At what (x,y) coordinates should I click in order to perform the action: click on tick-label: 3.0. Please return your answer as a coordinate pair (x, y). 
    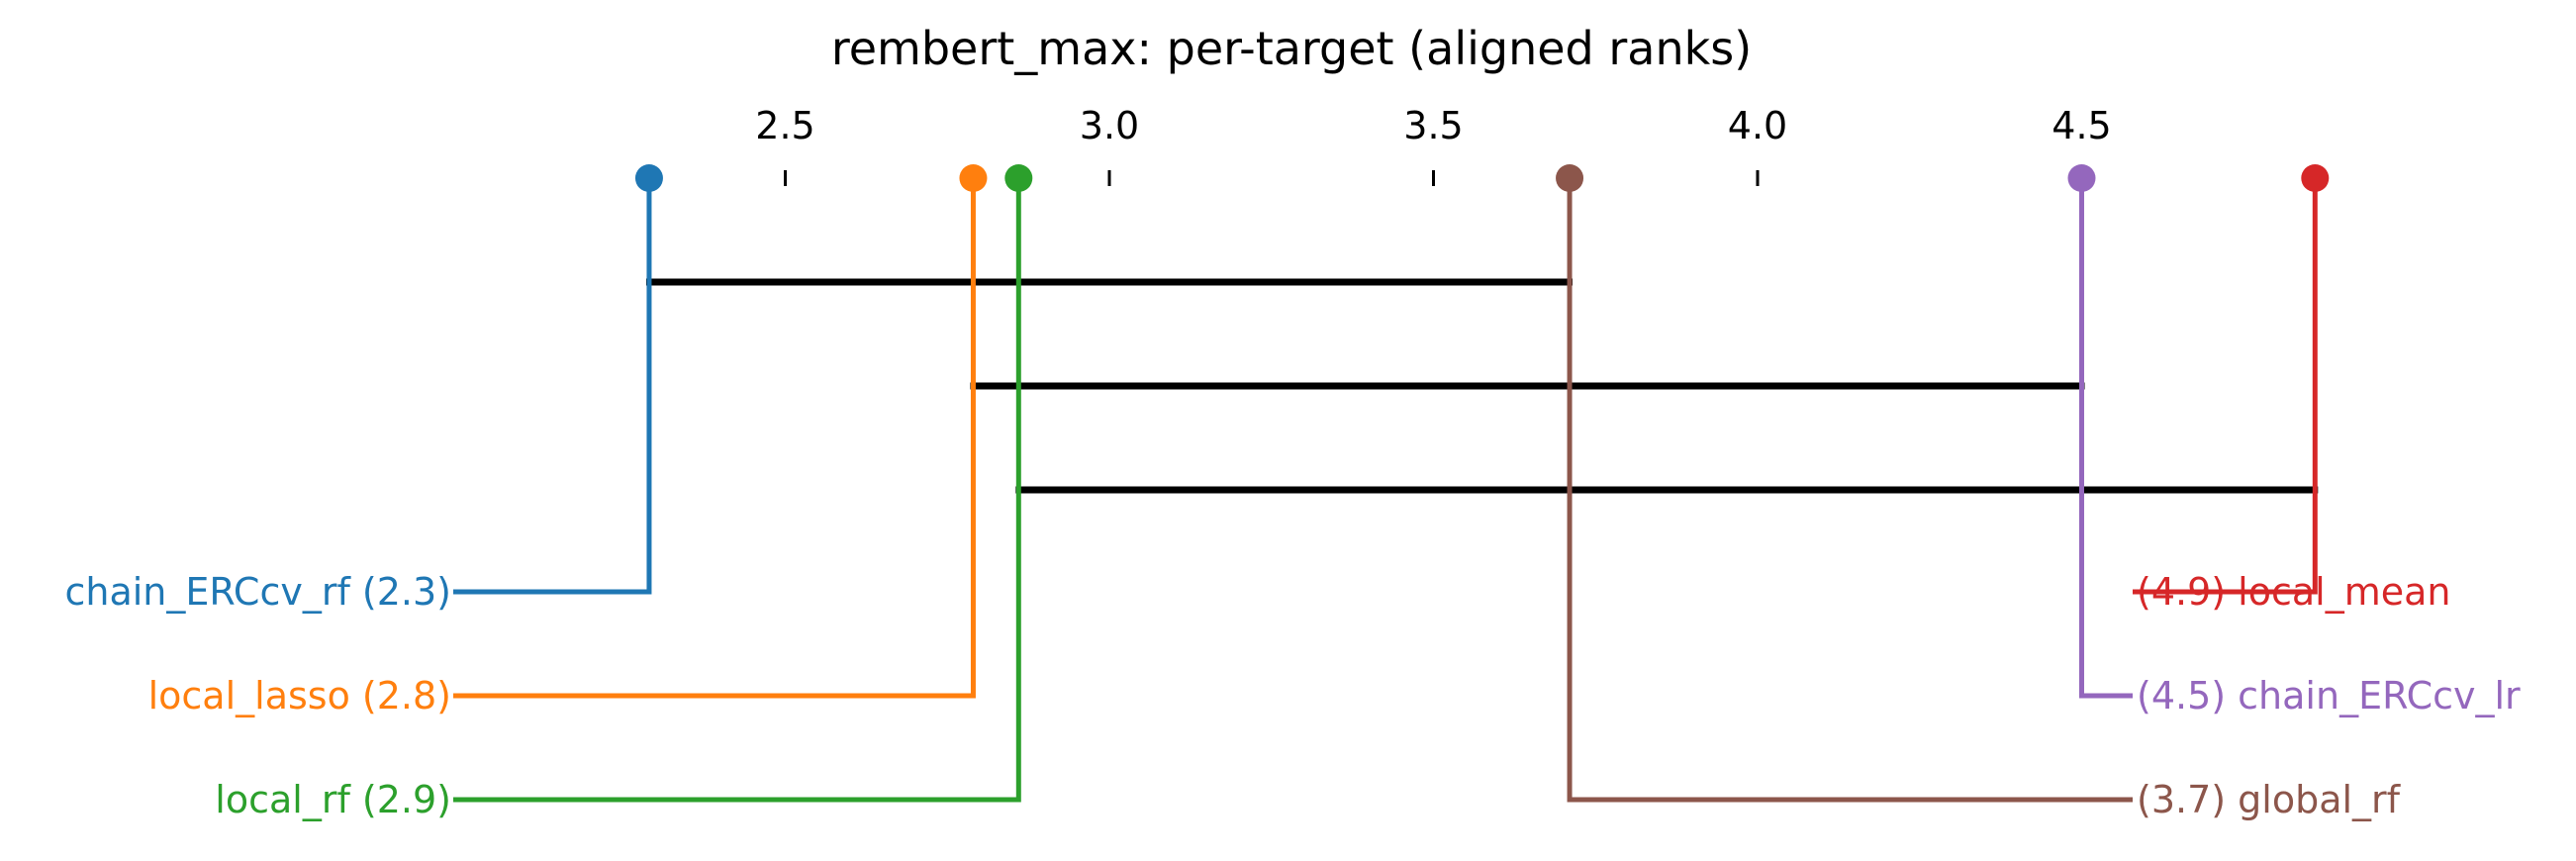
    Looking at the image, I should click on (1109, 125).